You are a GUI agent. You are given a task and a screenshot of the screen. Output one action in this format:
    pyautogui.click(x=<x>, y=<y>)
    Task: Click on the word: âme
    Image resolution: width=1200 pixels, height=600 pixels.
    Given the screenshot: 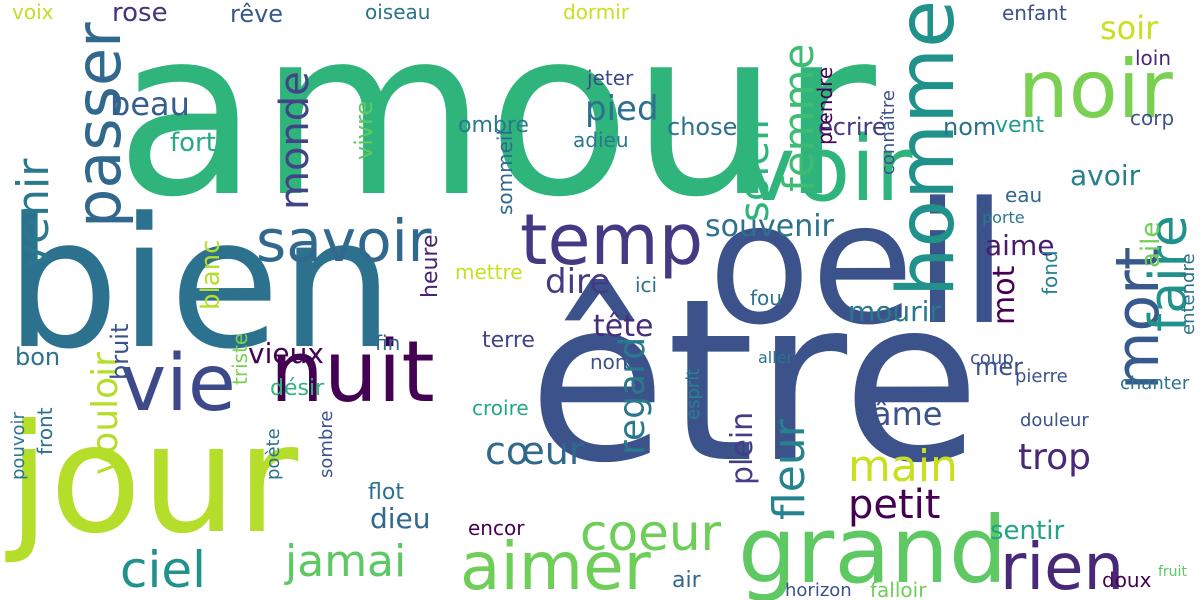 What is the action you would take?
    pyautogui.click(x=907, y=414)
    